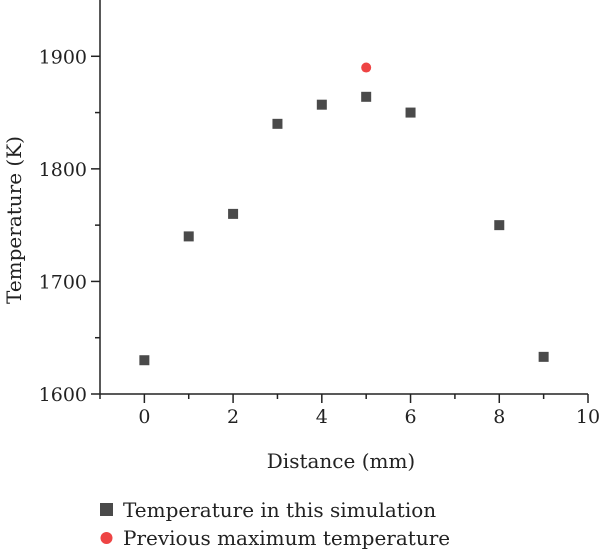 This screenshot has width=600, height=554. What do you see at coordinates (588, 417) in the screenshot?
I see `x-tick-label: 10` at bounding box center [588, 417].